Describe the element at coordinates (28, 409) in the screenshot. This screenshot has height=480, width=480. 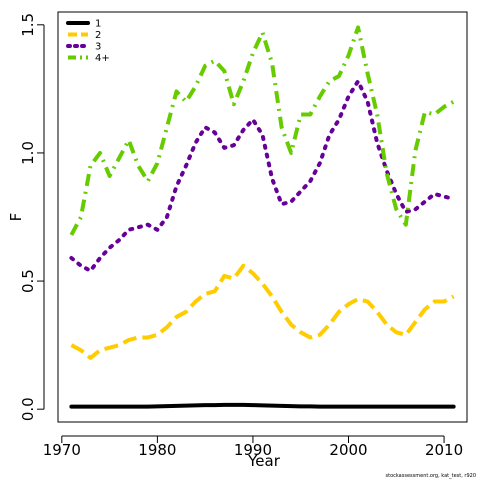
I see `y-tick-label: 0.0` at that location.